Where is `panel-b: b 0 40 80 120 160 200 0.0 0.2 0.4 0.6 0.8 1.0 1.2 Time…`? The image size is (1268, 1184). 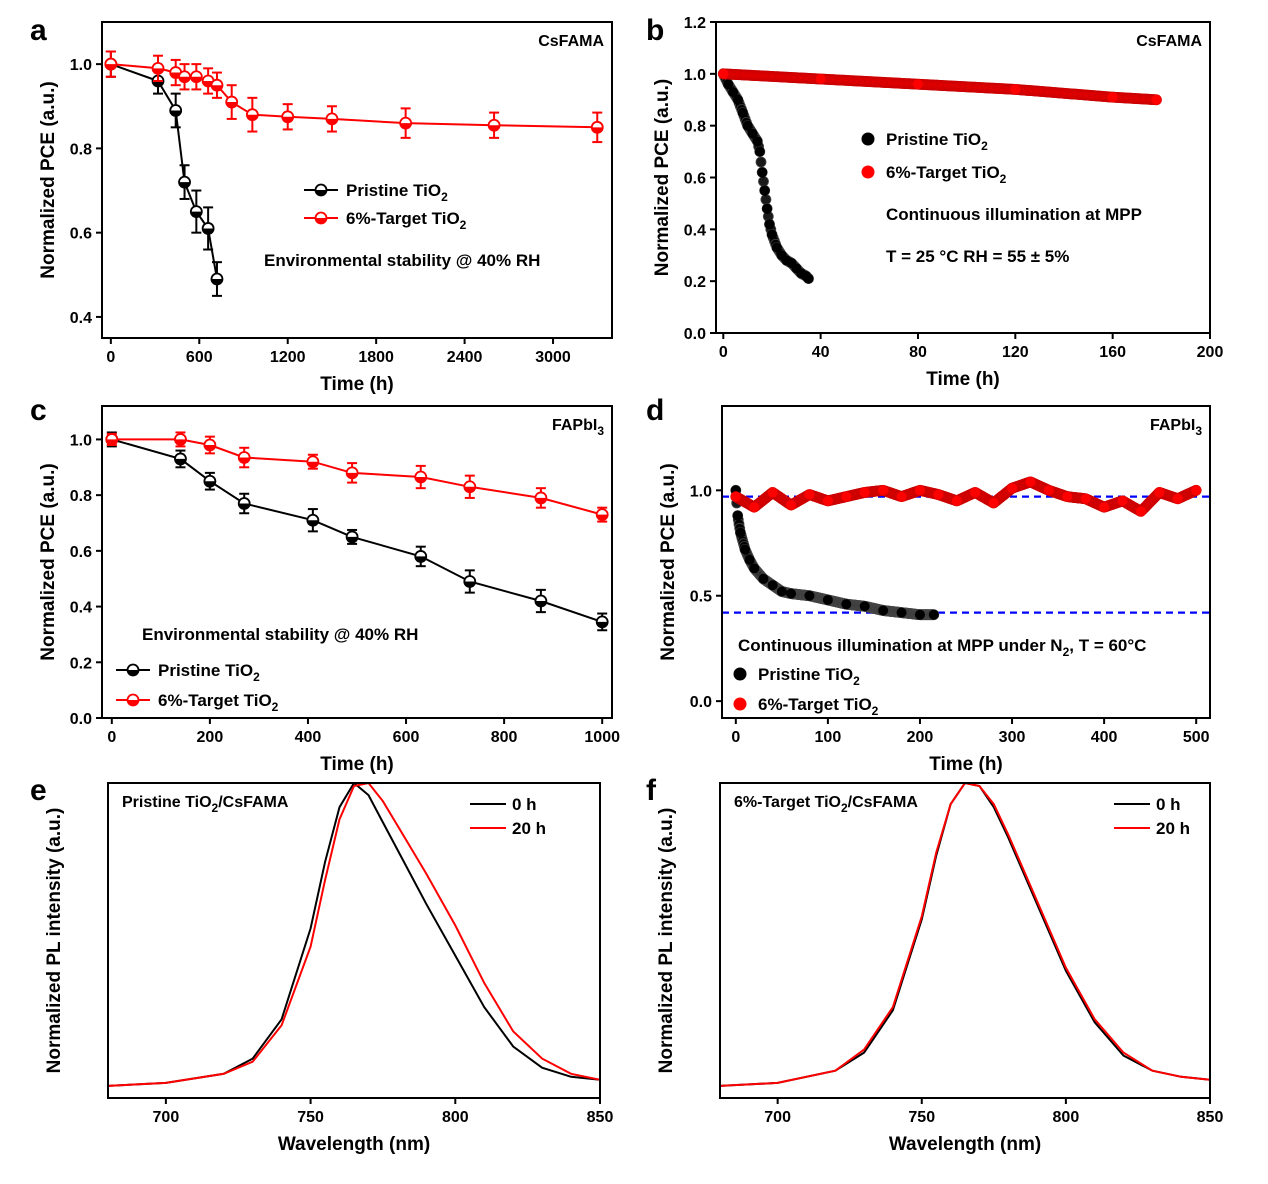
panel-b: b 0 40 80 120 160 200 0.0 0.2 0.4 0.6 0.8 1.0 1.2 Time… is located at coordinates (934, 202).